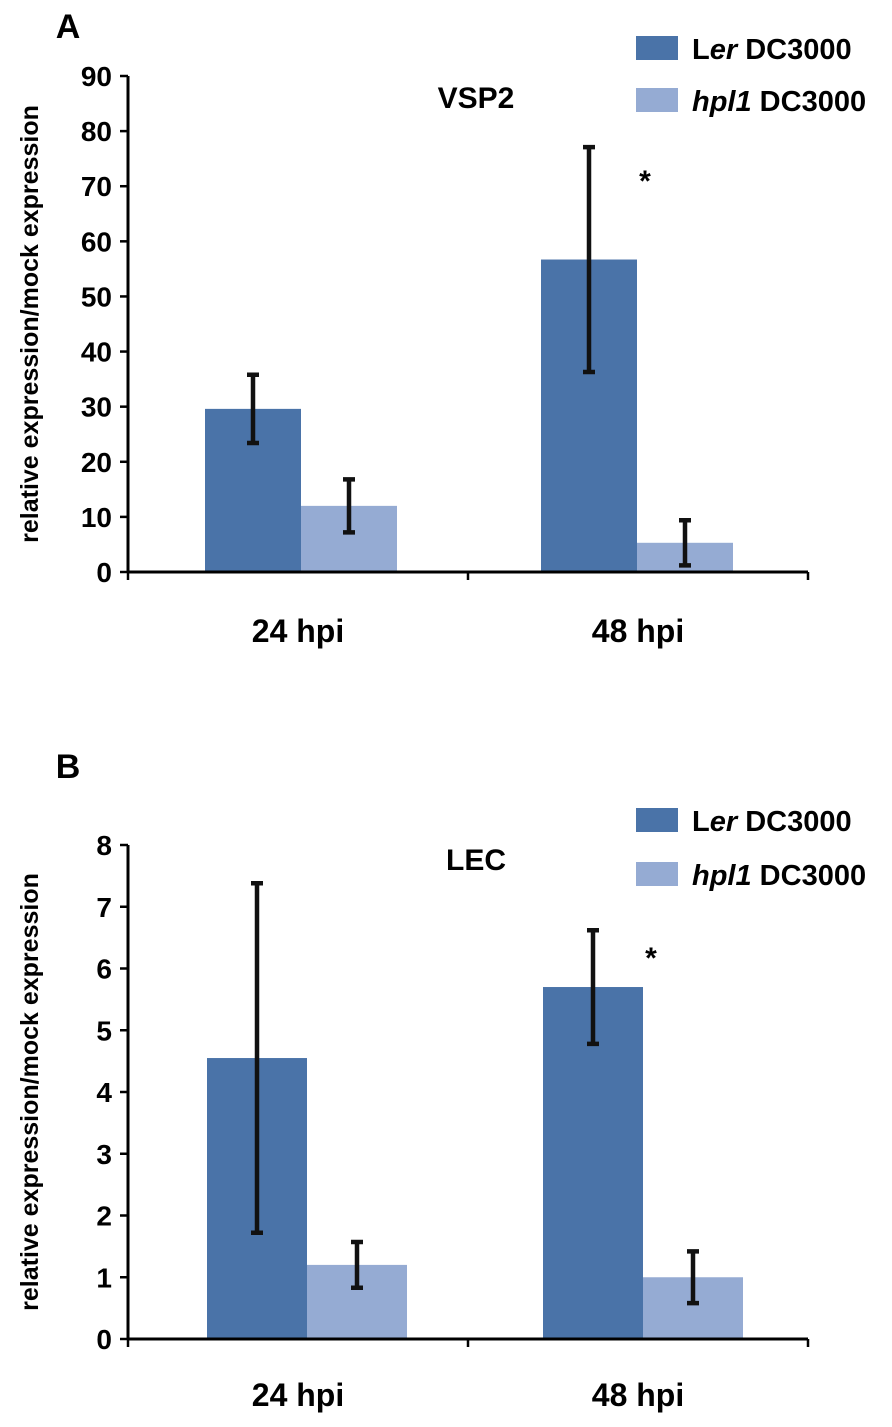  I want to click on panel-letter: A, so click(68, 27).